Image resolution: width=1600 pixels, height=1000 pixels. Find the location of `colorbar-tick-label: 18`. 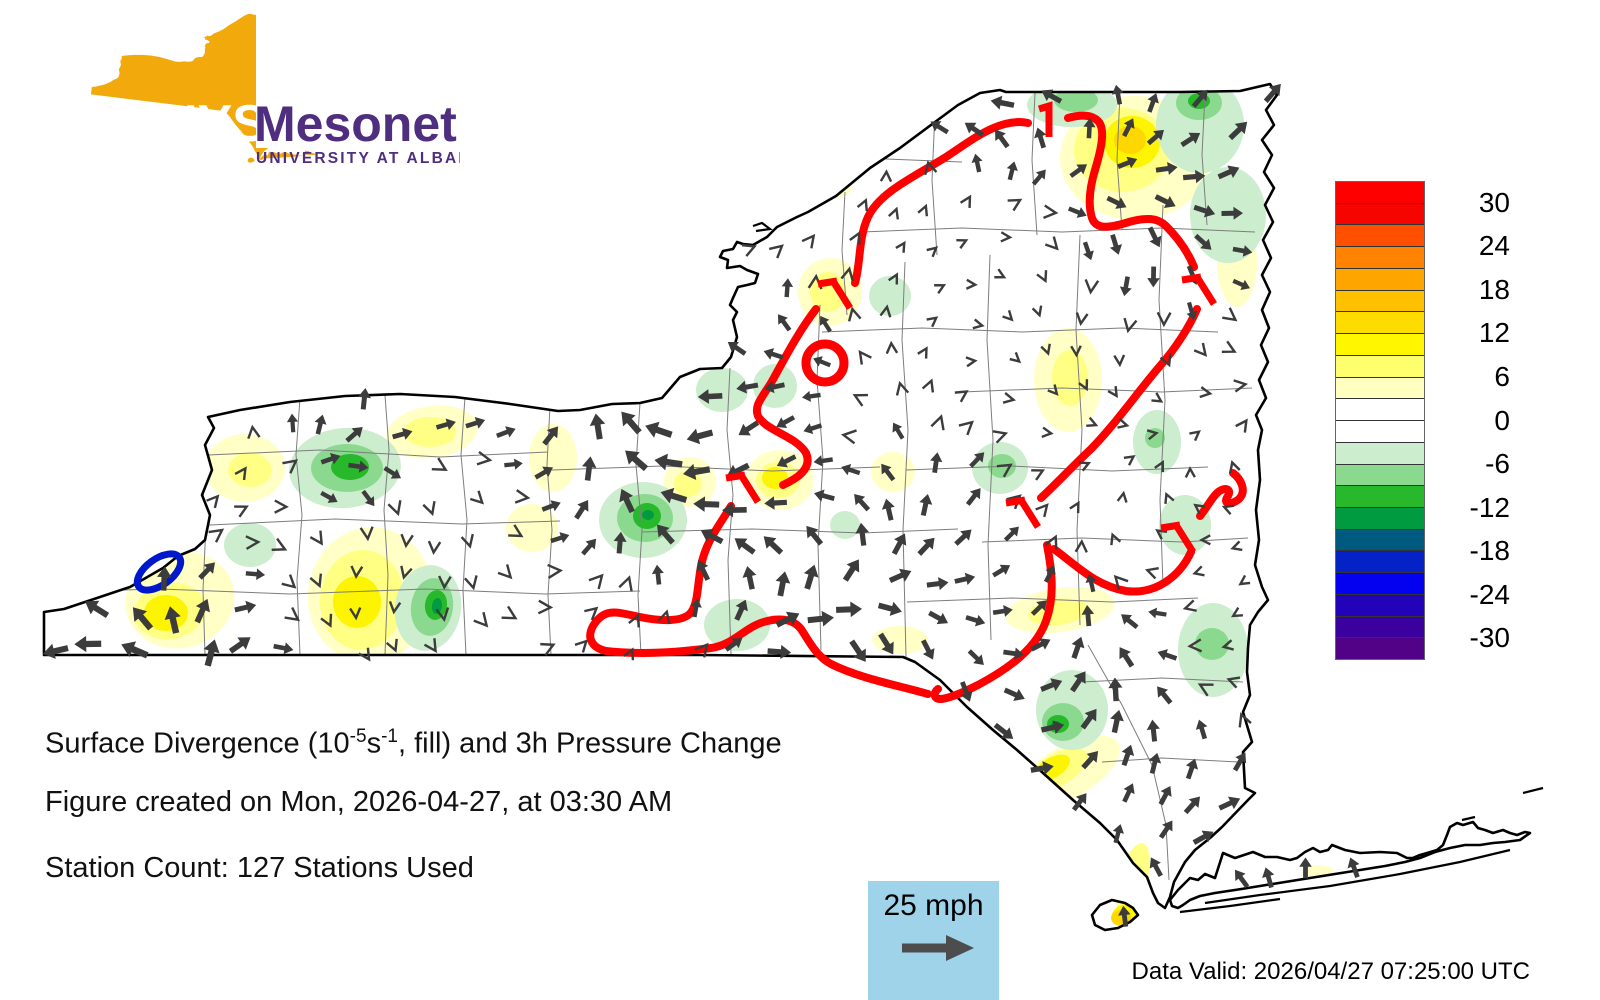

colorbar-tick-label: 18 is located at coordinates (1494, 289).